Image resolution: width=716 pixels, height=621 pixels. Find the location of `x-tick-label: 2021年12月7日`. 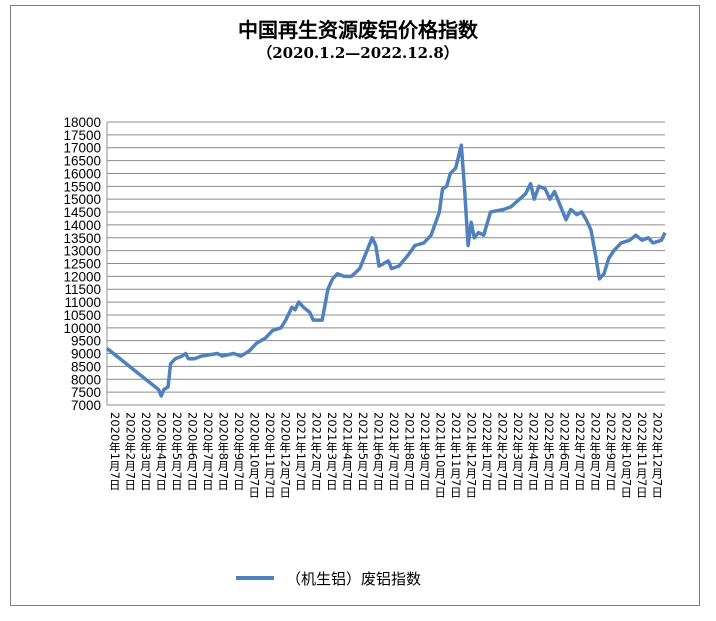

x-tick-label: 2021年12月7日 is located at coordinates (471, 455).